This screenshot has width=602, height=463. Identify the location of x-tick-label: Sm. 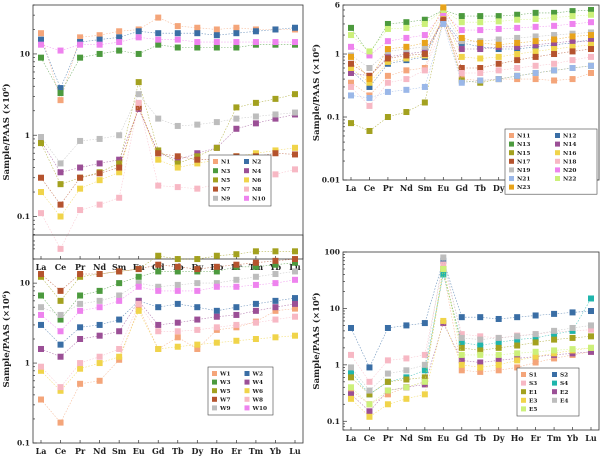
(119, 267).